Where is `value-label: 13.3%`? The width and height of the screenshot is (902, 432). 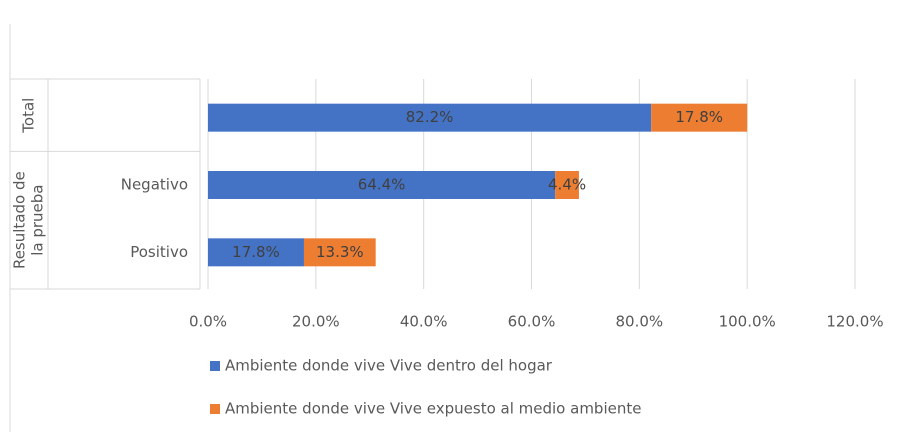 value-label: 13.3% is located at coordinates (340, 252).